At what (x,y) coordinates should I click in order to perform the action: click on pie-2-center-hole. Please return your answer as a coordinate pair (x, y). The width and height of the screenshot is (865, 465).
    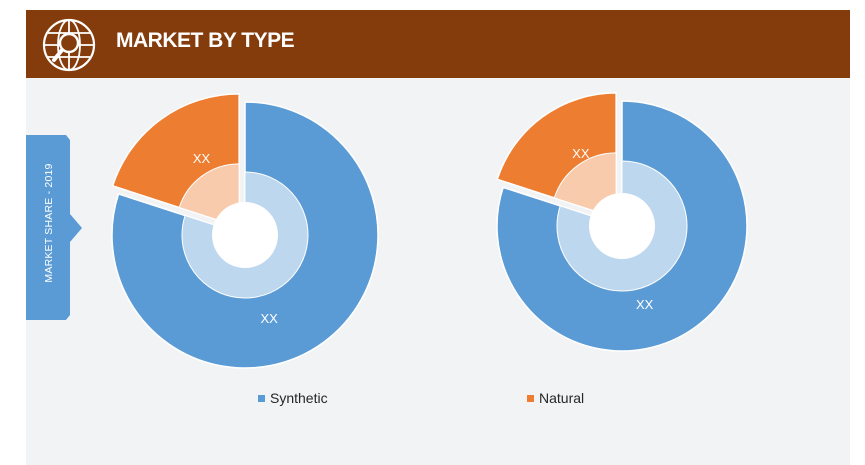
    Looking at the image, I should click on (622, 226).